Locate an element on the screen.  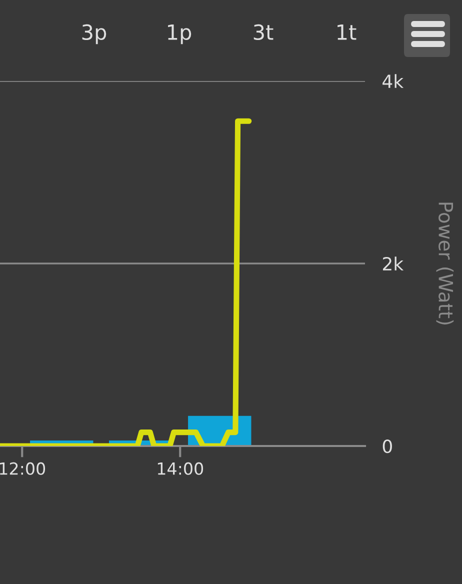
text: 3p is located at coordinates (94, 34).